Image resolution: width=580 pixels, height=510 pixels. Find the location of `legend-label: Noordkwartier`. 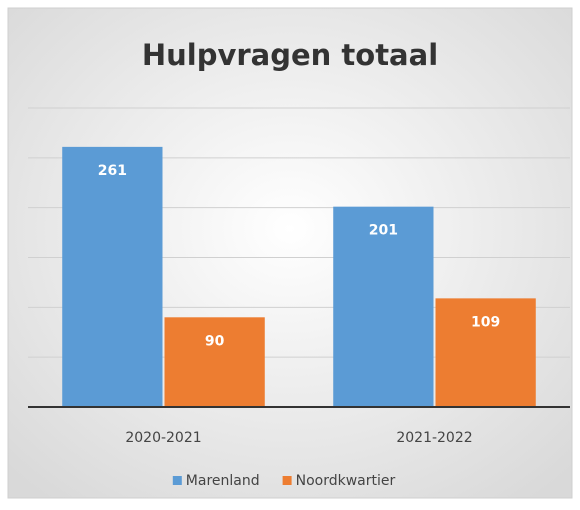

legend-label: Noordkwartier is located at coordinates (346, 481).